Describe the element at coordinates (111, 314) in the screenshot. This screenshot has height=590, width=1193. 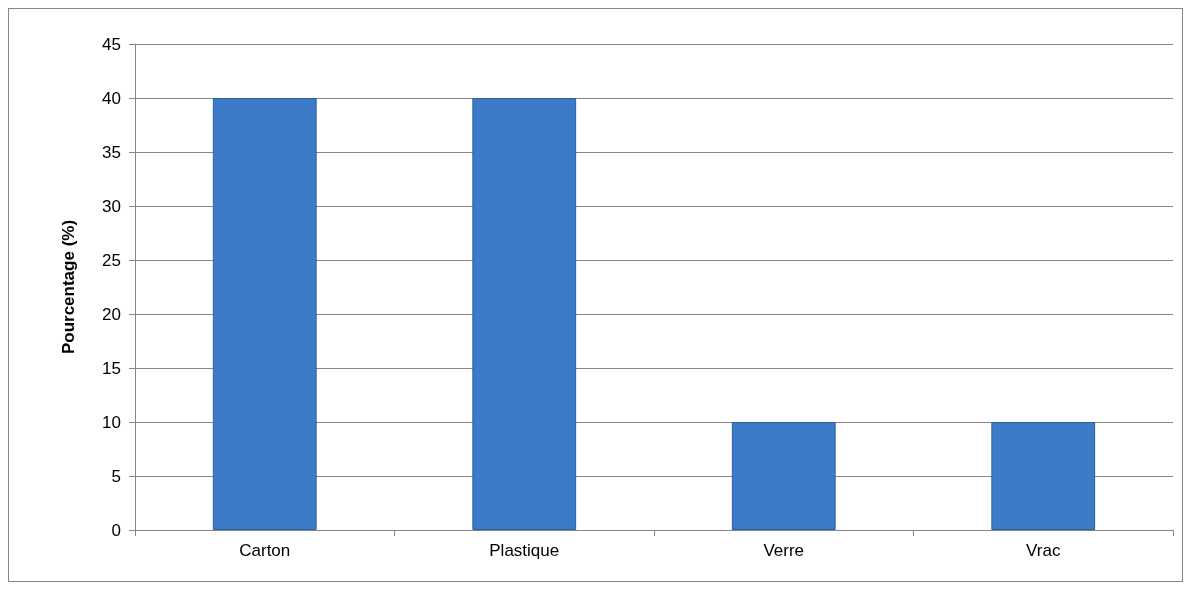
I see `y-tick-label: 20` at that location.